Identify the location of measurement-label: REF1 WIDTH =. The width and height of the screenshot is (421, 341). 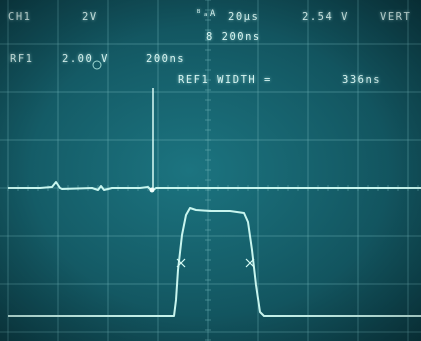
(225, 80).